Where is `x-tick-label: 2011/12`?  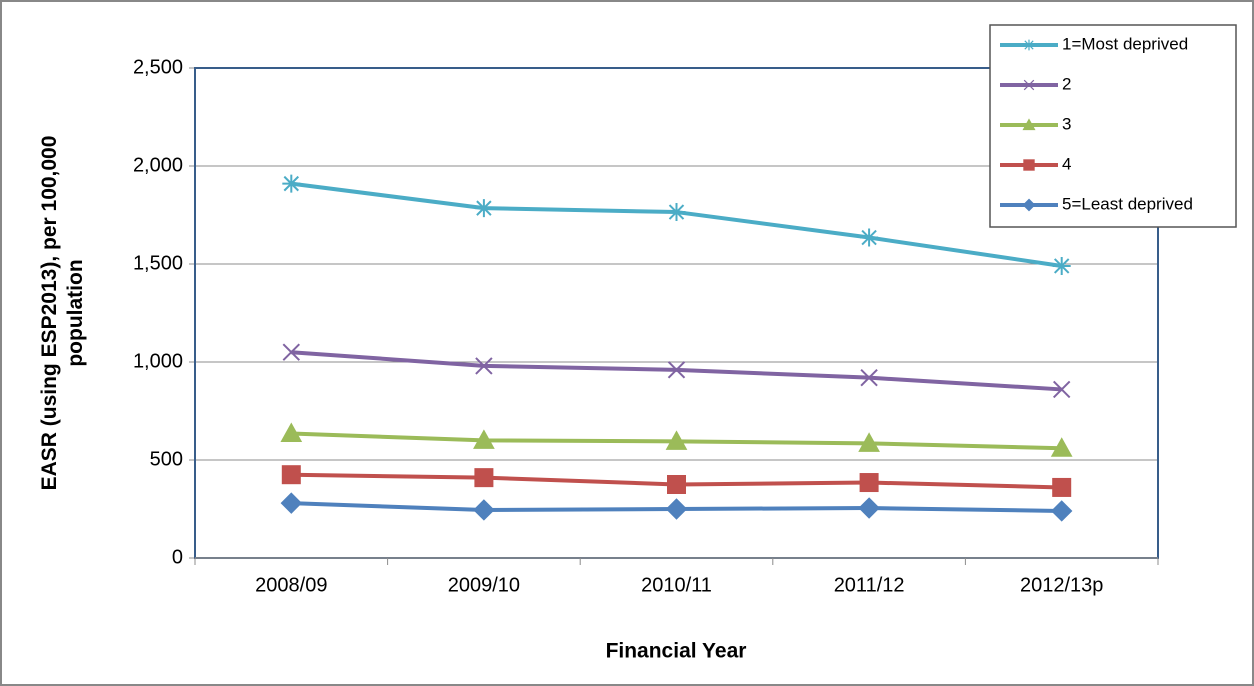 x-tick-label: 2011/12 is located at coordinates (869, 585).